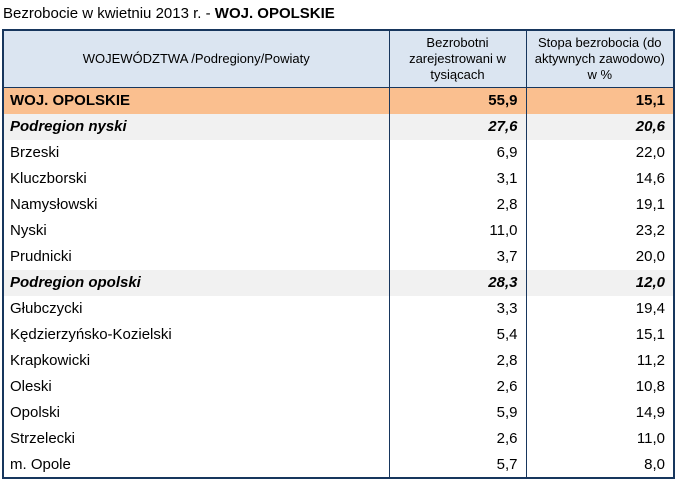 This screenshot has width=676, height=486. What do you see at coordinates (599, 230) in the screenshot?
I see `row-rate-cell: 23,2` at bounding box center [599, 230].